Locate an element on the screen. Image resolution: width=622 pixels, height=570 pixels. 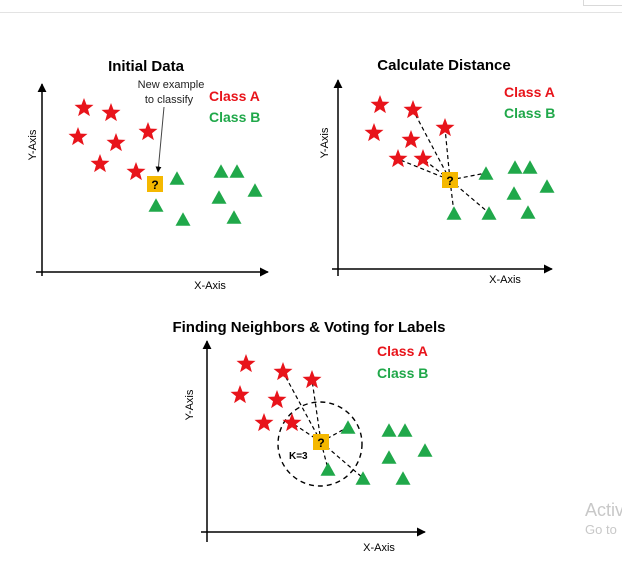
window-tab is located at coordinates (602, 3).